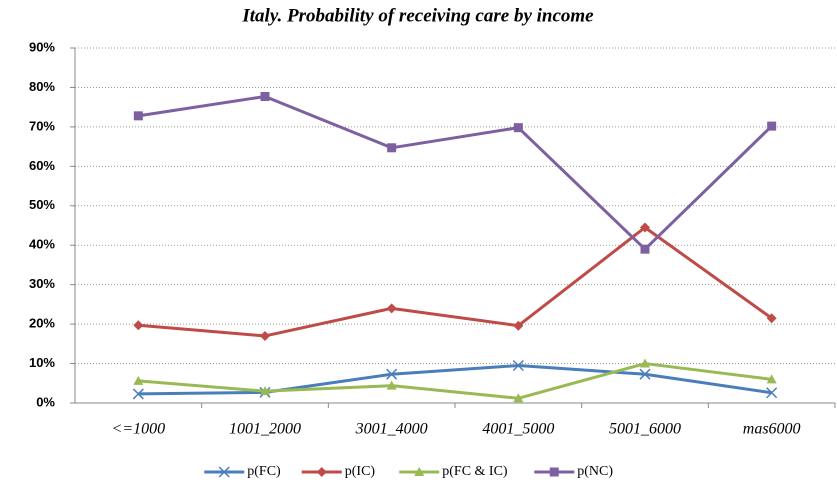 The height and width of the screenshot is (487, 837). I want to click on y-tick-label: 10%, so click(42, 362).